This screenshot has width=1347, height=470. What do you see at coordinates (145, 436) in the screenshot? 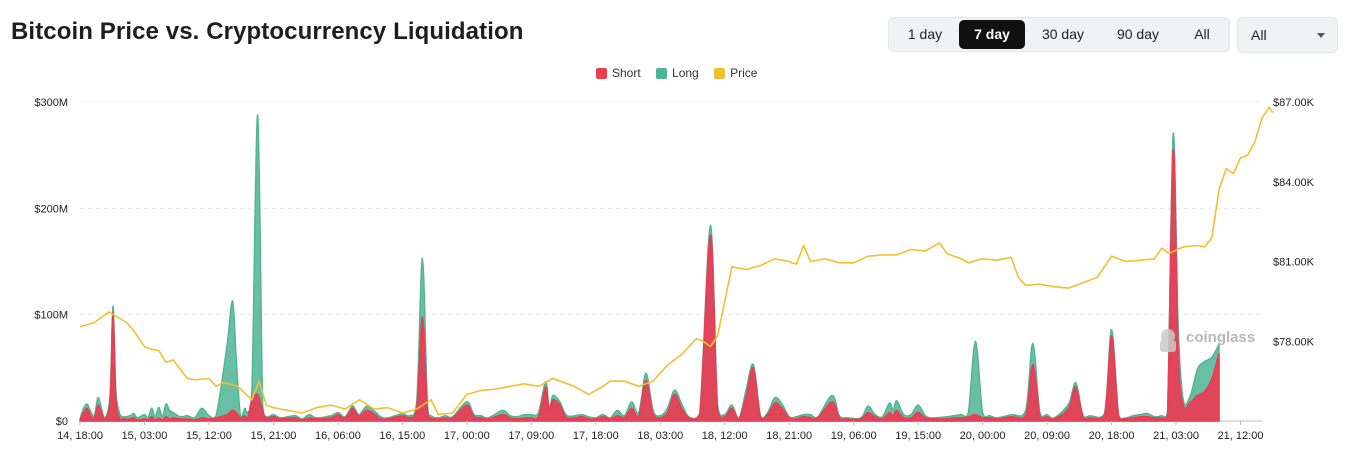
I see `x-tick-label: 15, 03:00` at bounding box center [145, 436].